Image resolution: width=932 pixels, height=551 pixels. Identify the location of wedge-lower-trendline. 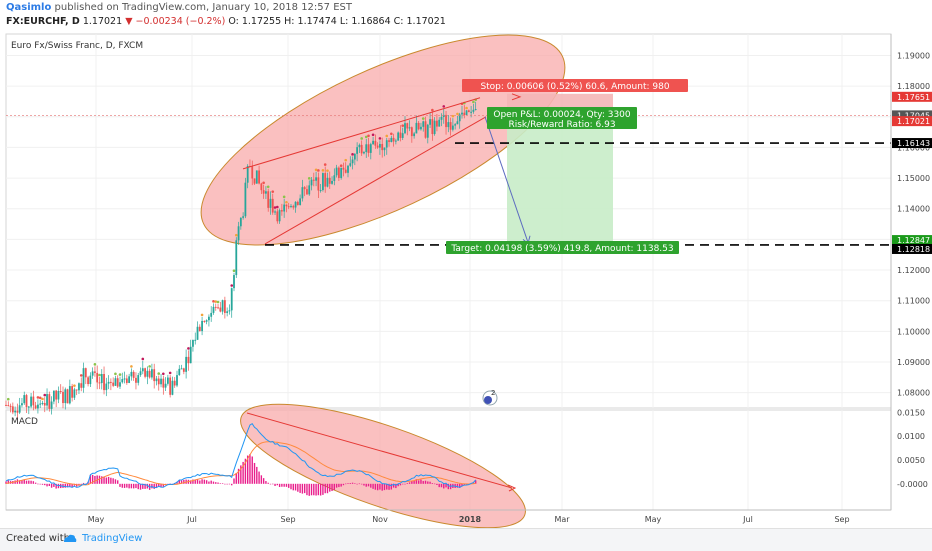
(375, 180).